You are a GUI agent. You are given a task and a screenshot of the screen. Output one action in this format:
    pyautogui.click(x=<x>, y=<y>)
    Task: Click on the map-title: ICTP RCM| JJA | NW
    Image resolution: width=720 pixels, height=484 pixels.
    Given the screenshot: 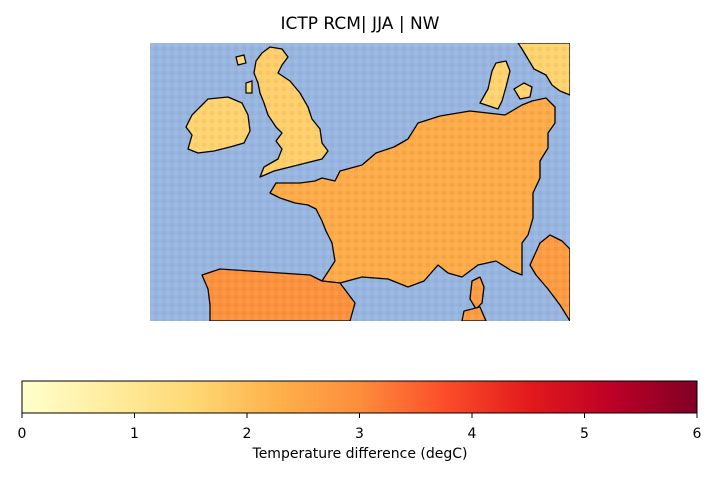 What is the action you would take?
    pyautogui.click(x=360, y=24)
    